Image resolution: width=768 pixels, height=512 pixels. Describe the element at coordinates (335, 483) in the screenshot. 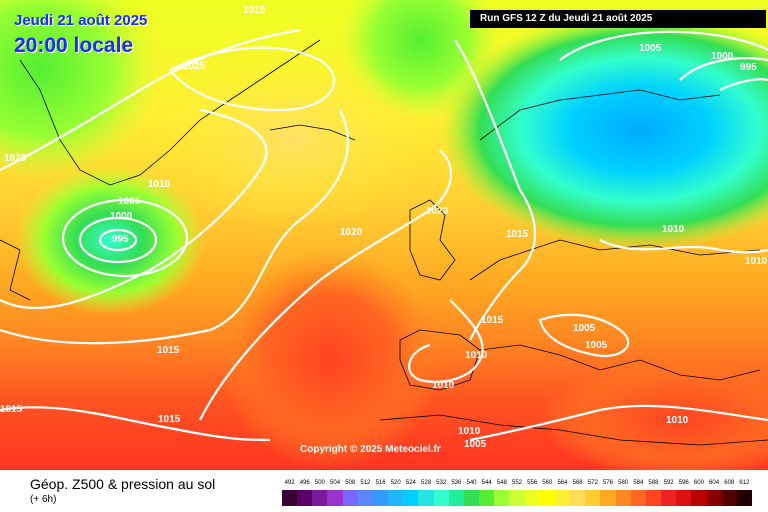

I see `scale-value: 504` at that location.